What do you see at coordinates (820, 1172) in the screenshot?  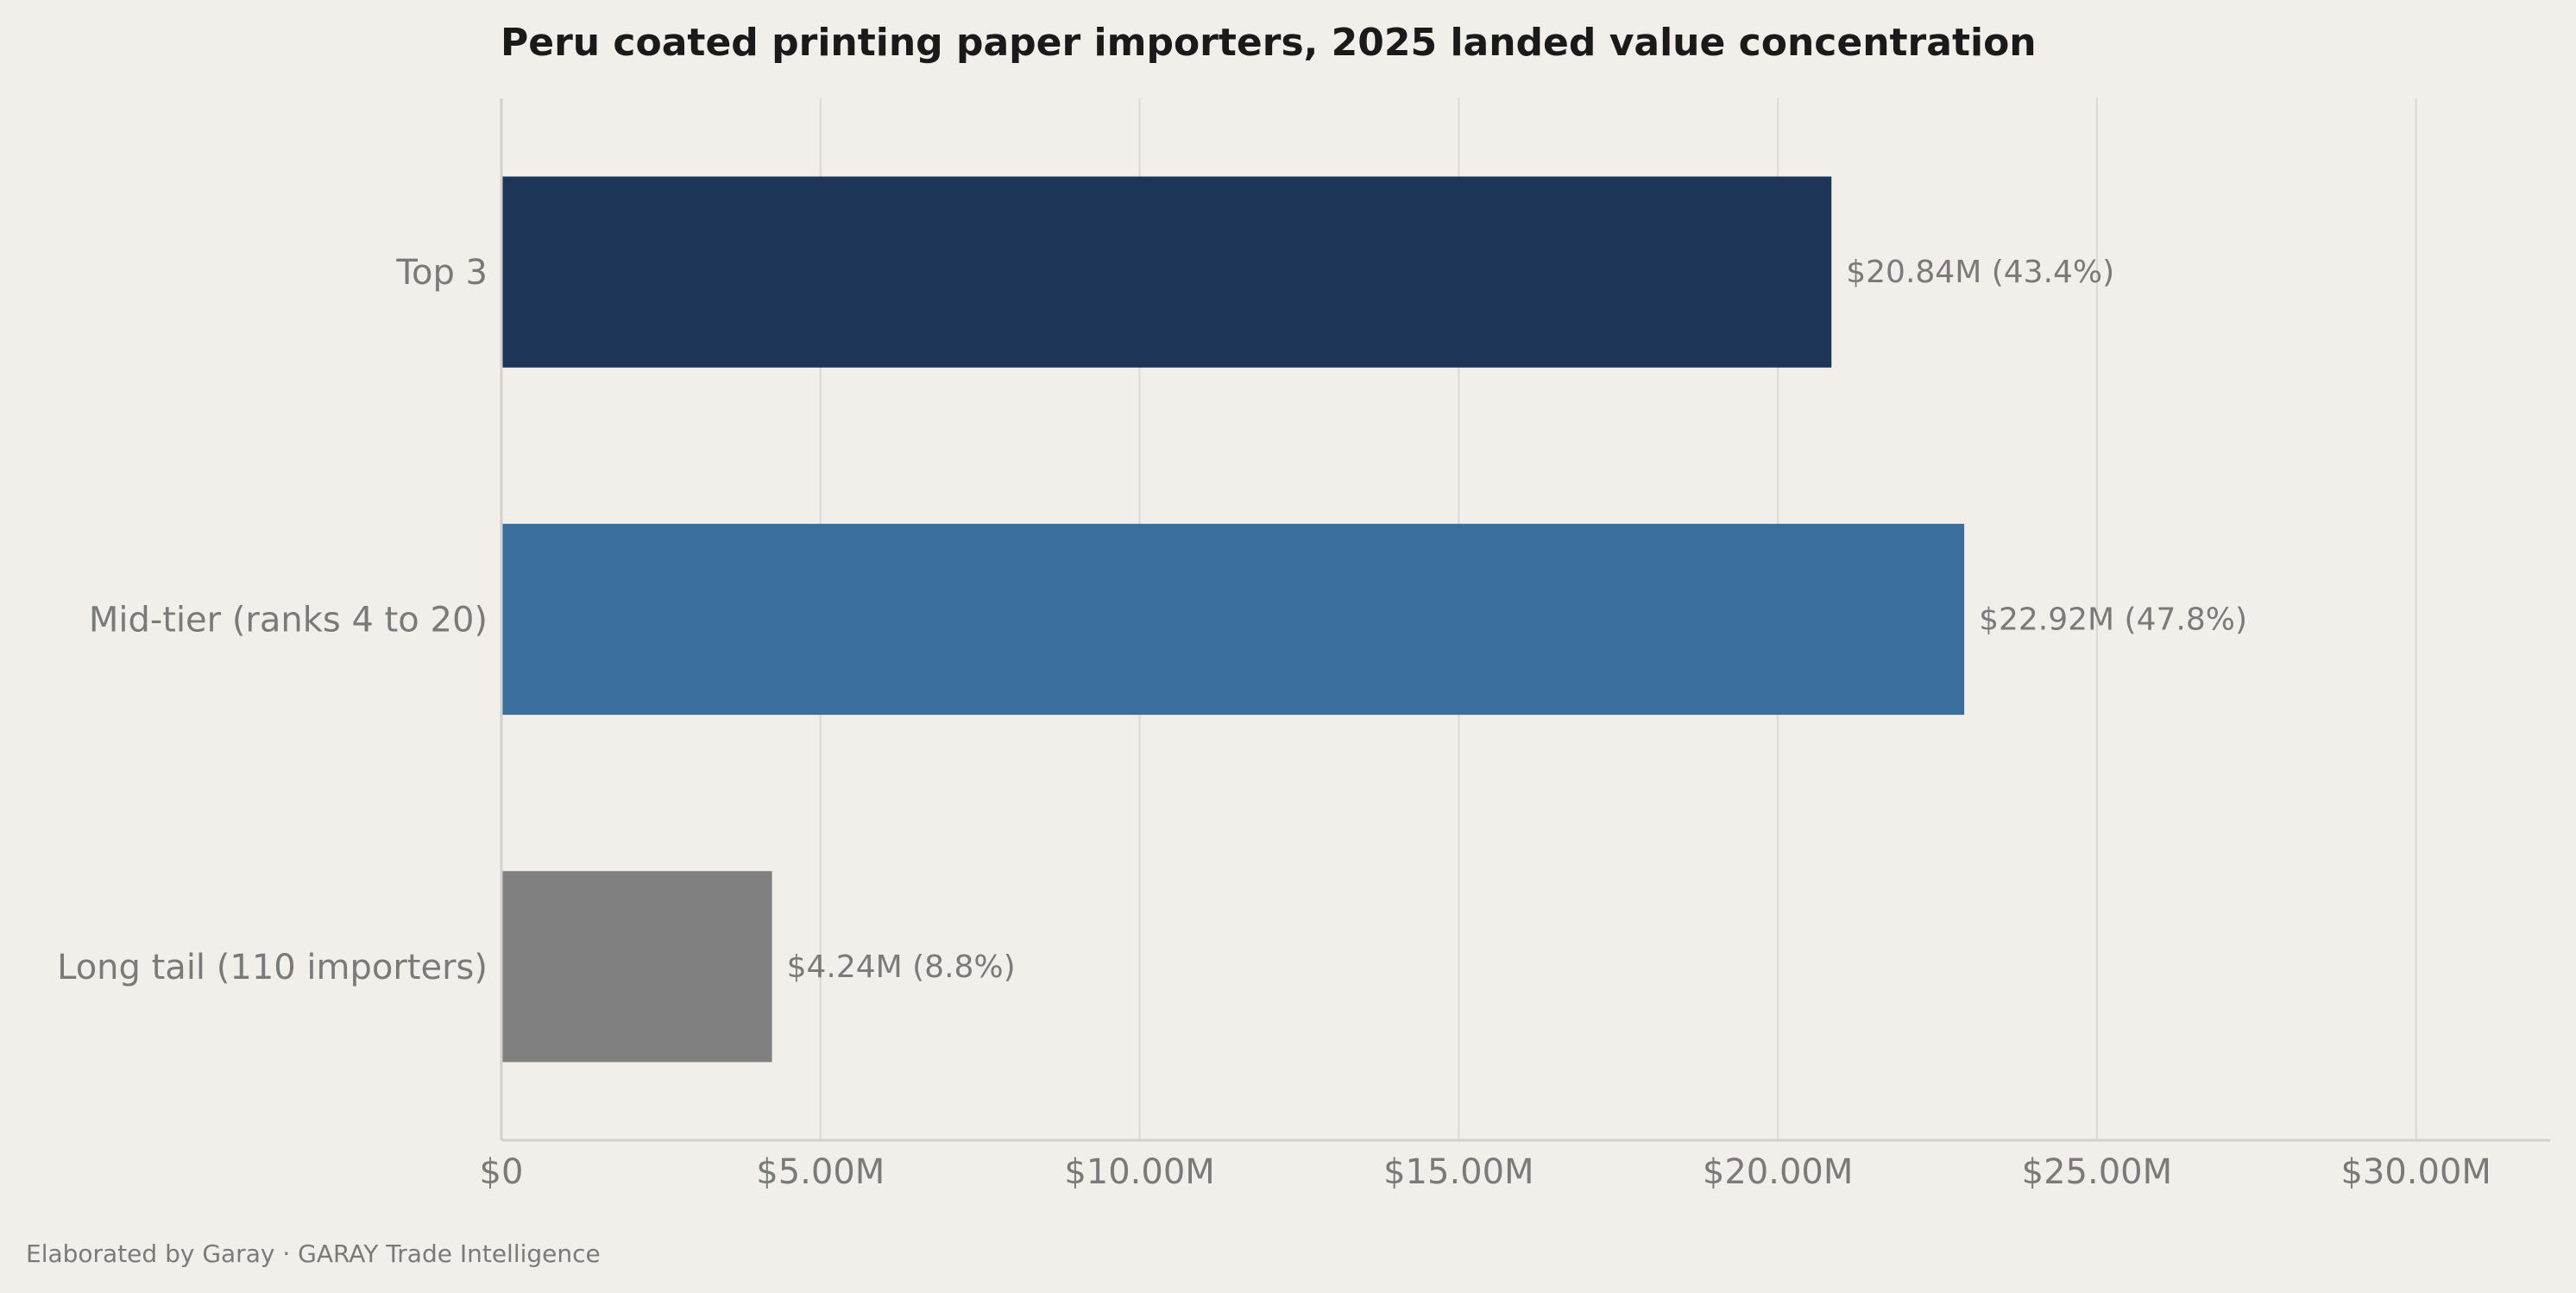 I see `x-tick-label: $5.00M` at bounding box center [820, 1172].